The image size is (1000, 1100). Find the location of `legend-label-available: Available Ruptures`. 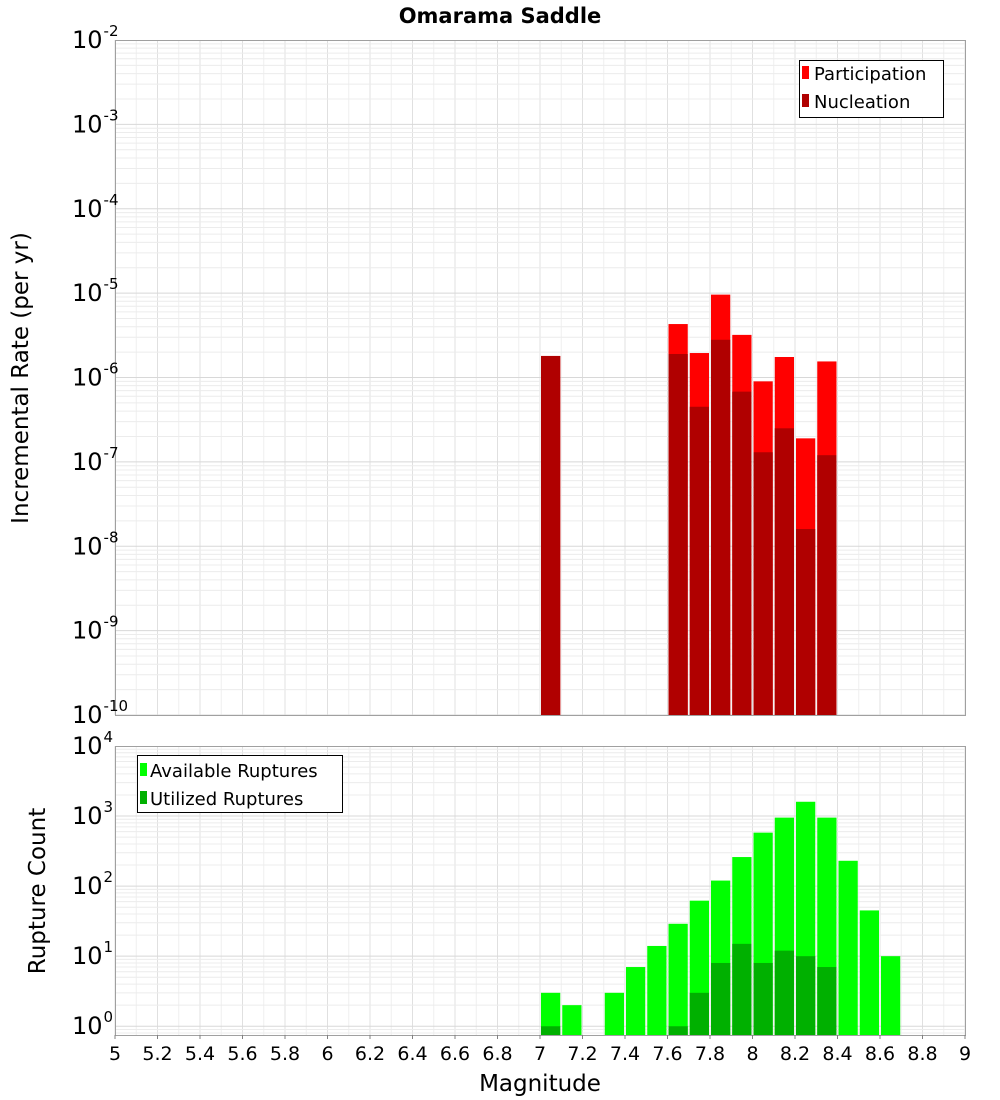

legend-label-available: Available Ruptures is located at coordinates (234, 771).